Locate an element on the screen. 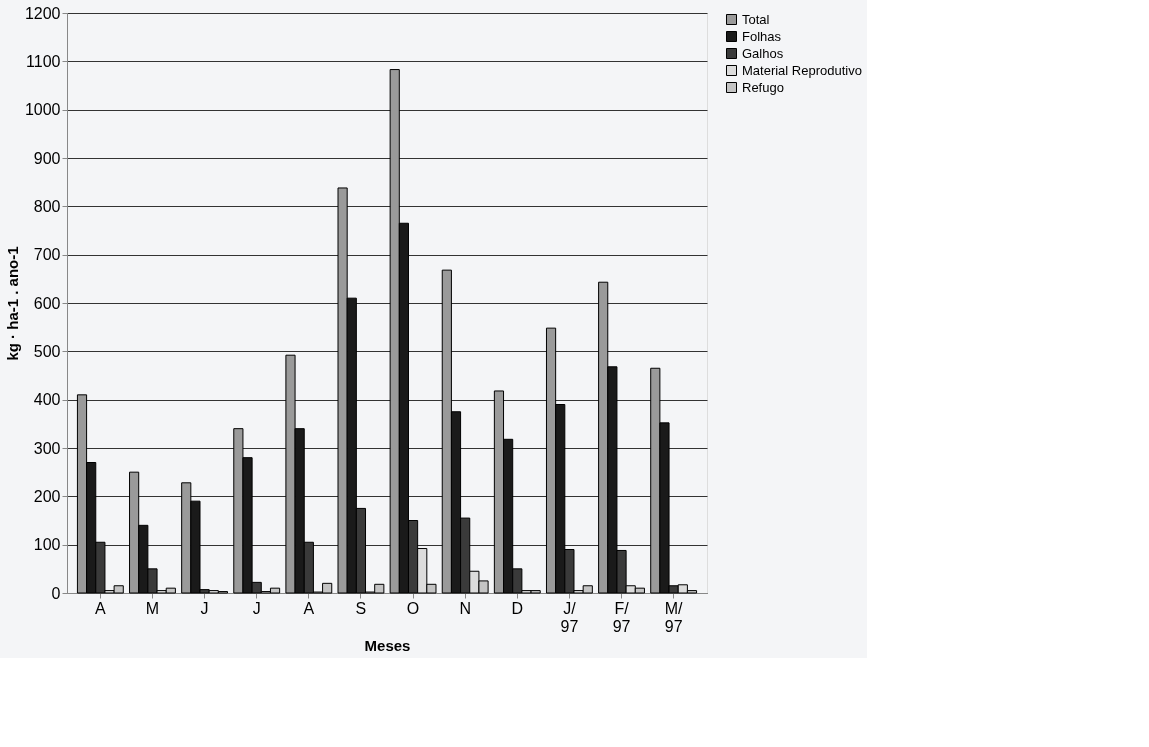  y-tick-label: 600 is located at coordinates (47, 303).